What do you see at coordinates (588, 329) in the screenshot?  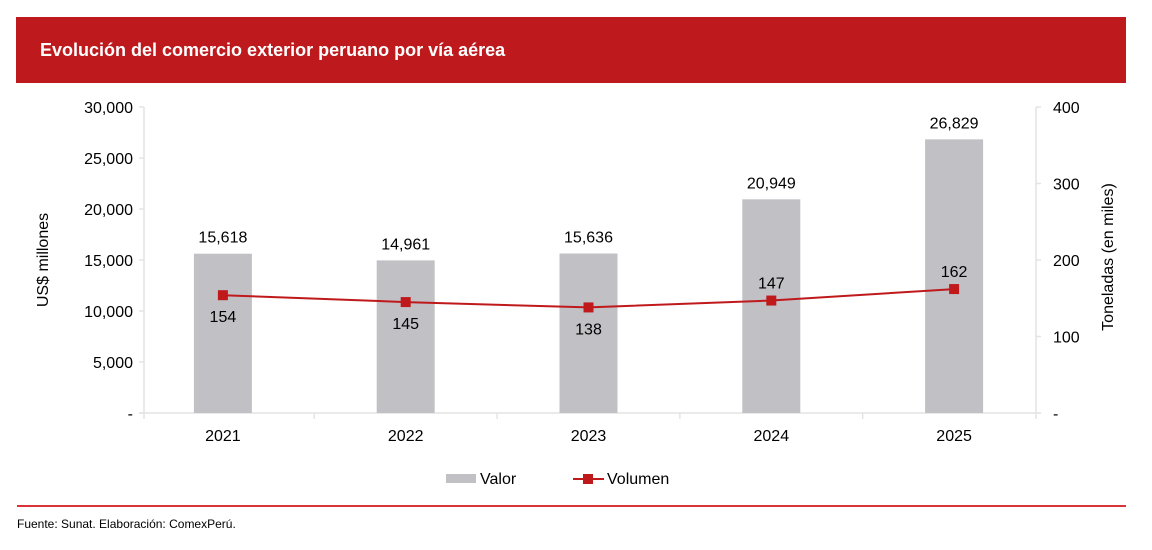 I see `line-data-label: 138` at bounding box center [588, 329].